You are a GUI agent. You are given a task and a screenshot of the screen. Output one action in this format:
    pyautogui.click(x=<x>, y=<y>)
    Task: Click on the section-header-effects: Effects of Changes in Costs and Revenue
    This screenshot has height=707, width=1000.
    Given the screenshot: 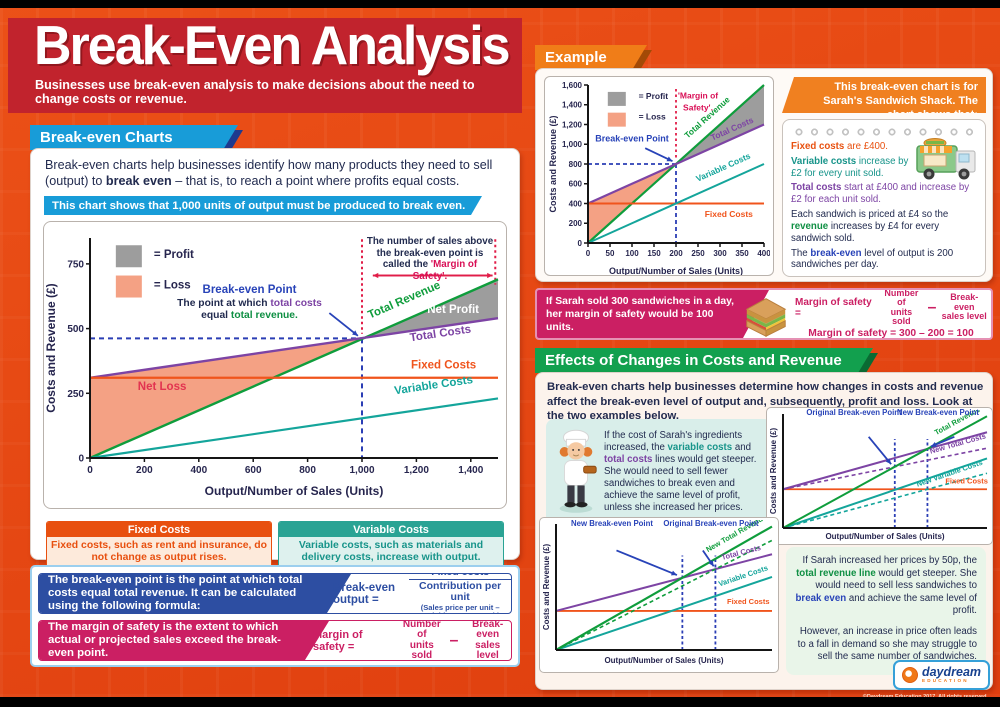 What is the action you would take?
    pyautogui.click(x=704, y=360)
    